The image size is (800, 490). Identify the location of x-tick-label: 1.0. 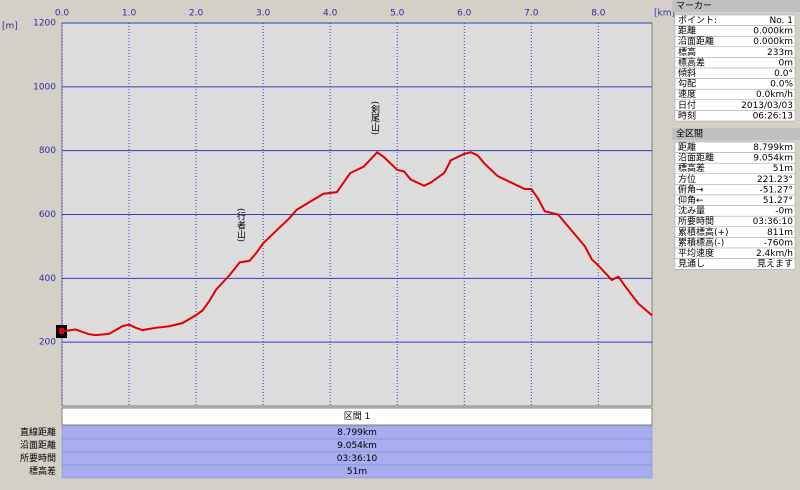
(129, 14).